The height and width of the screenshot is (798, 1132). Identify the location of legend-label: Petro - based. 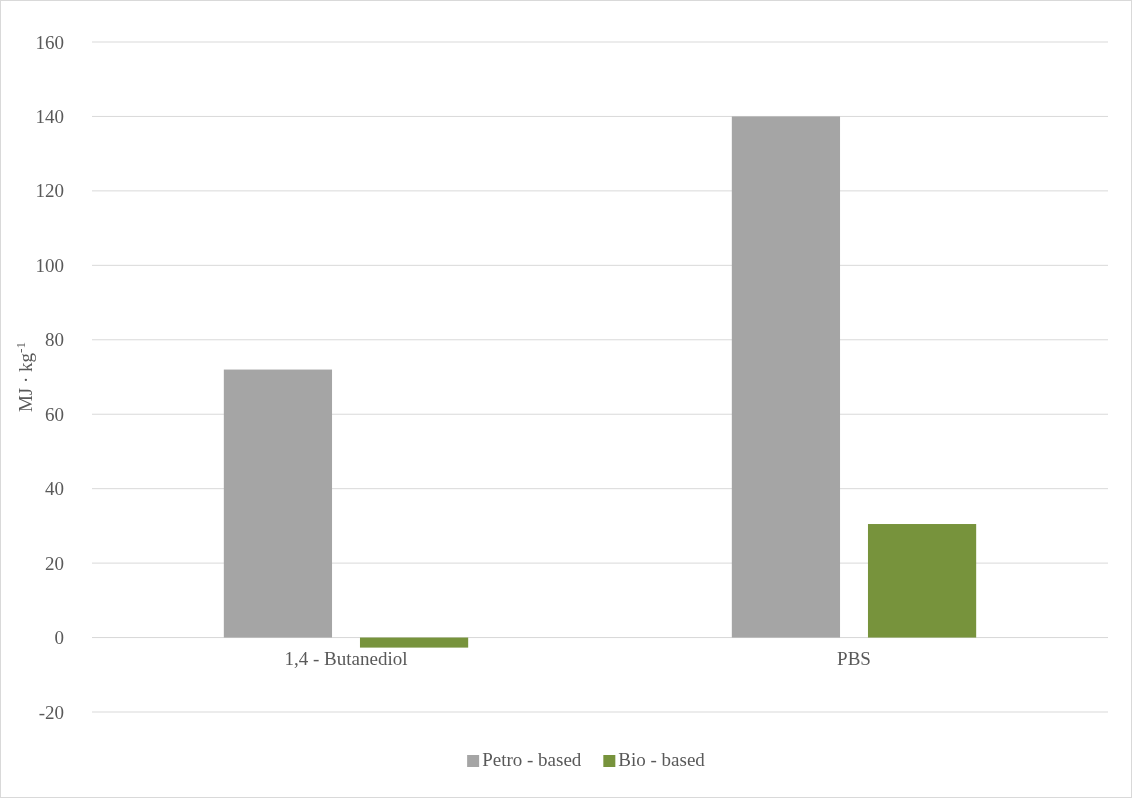
(532, 759).